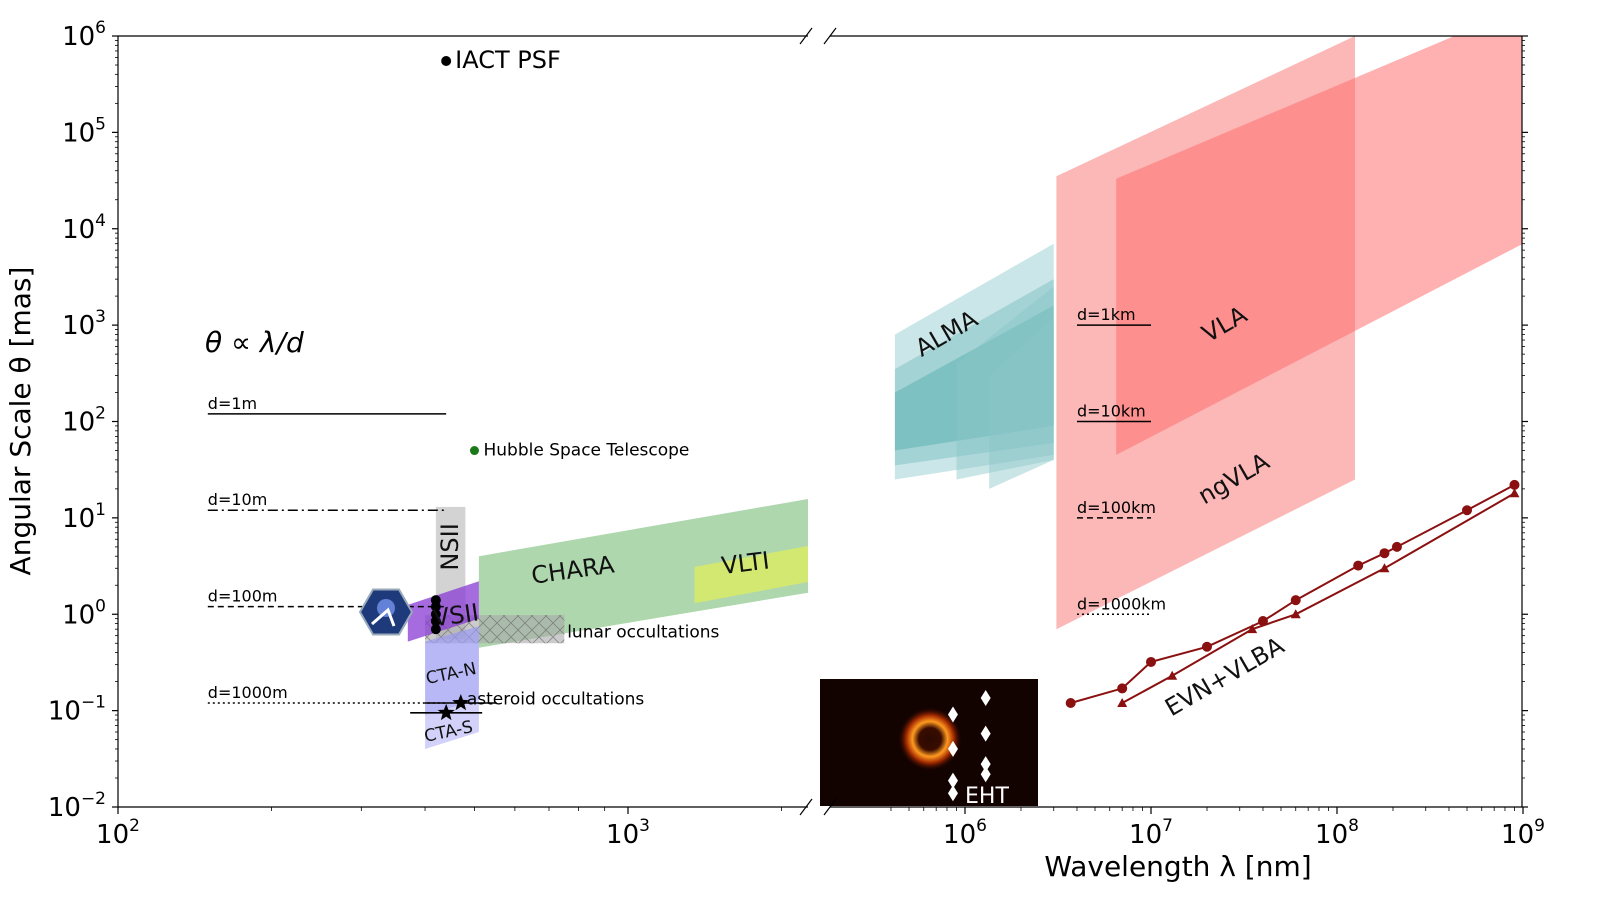  Describe the element at coordinates (20, 421) in the screenshot. I see `y-axis-label: Angular Scale θ [mas]` at that location.